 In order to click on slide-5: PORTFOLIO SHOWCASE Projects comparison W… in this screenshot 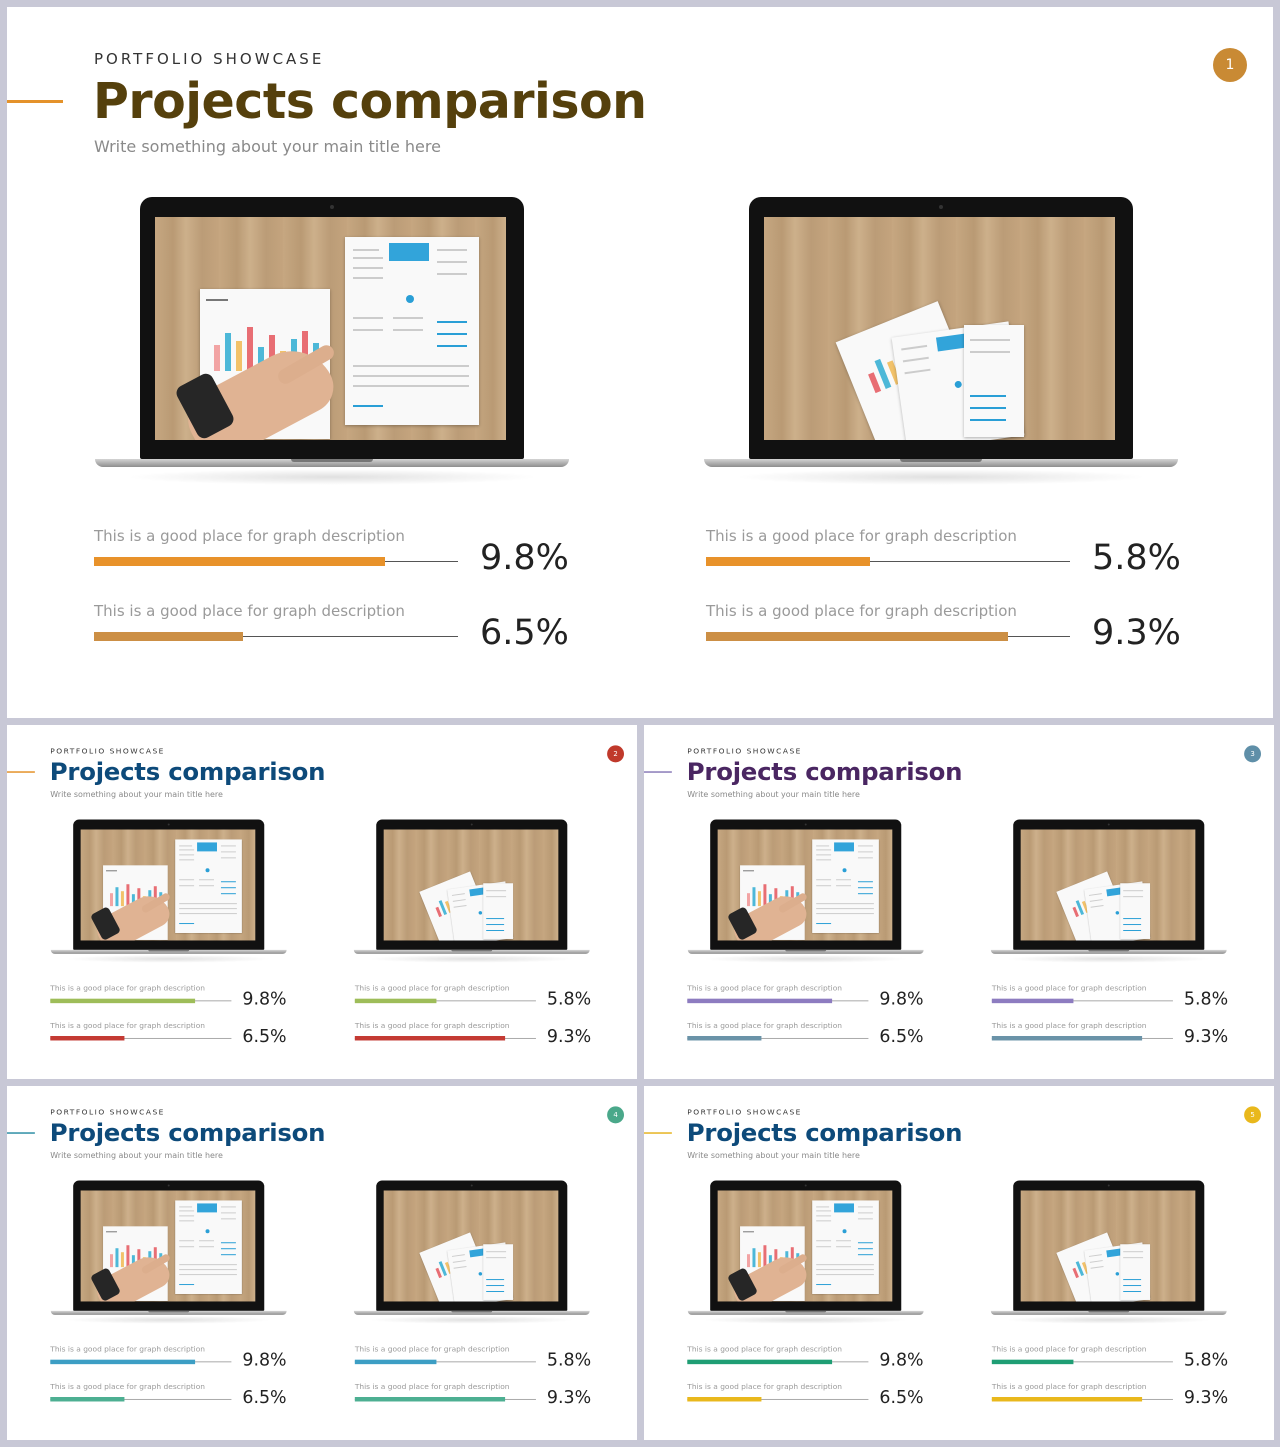, I will do `click(959, 1263)`.